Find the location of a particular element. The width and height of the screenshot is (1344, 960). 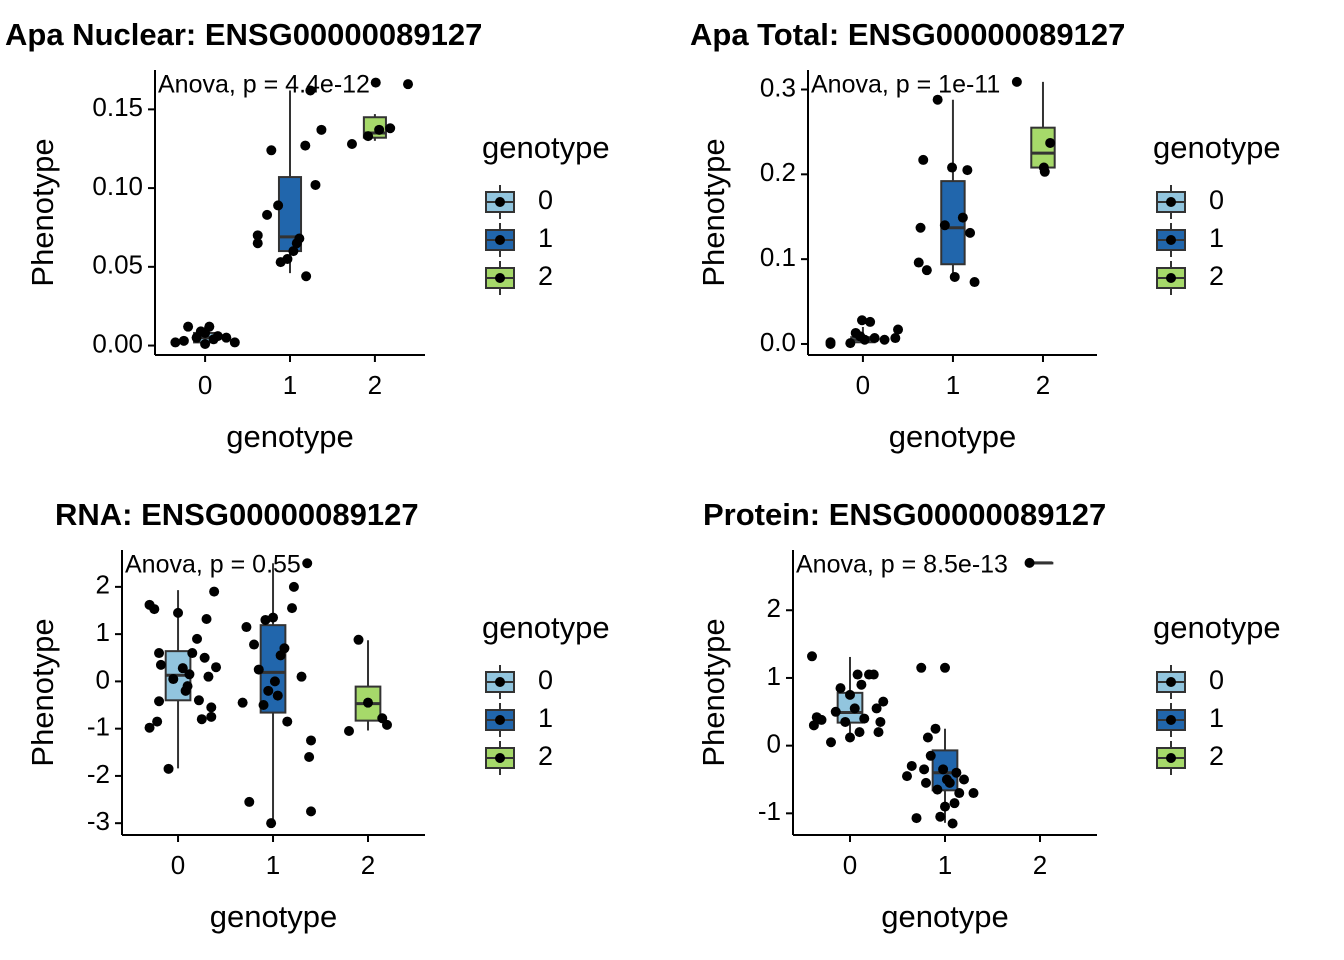

y-tick-label: 0.05 is located at coordinates (117, 265).